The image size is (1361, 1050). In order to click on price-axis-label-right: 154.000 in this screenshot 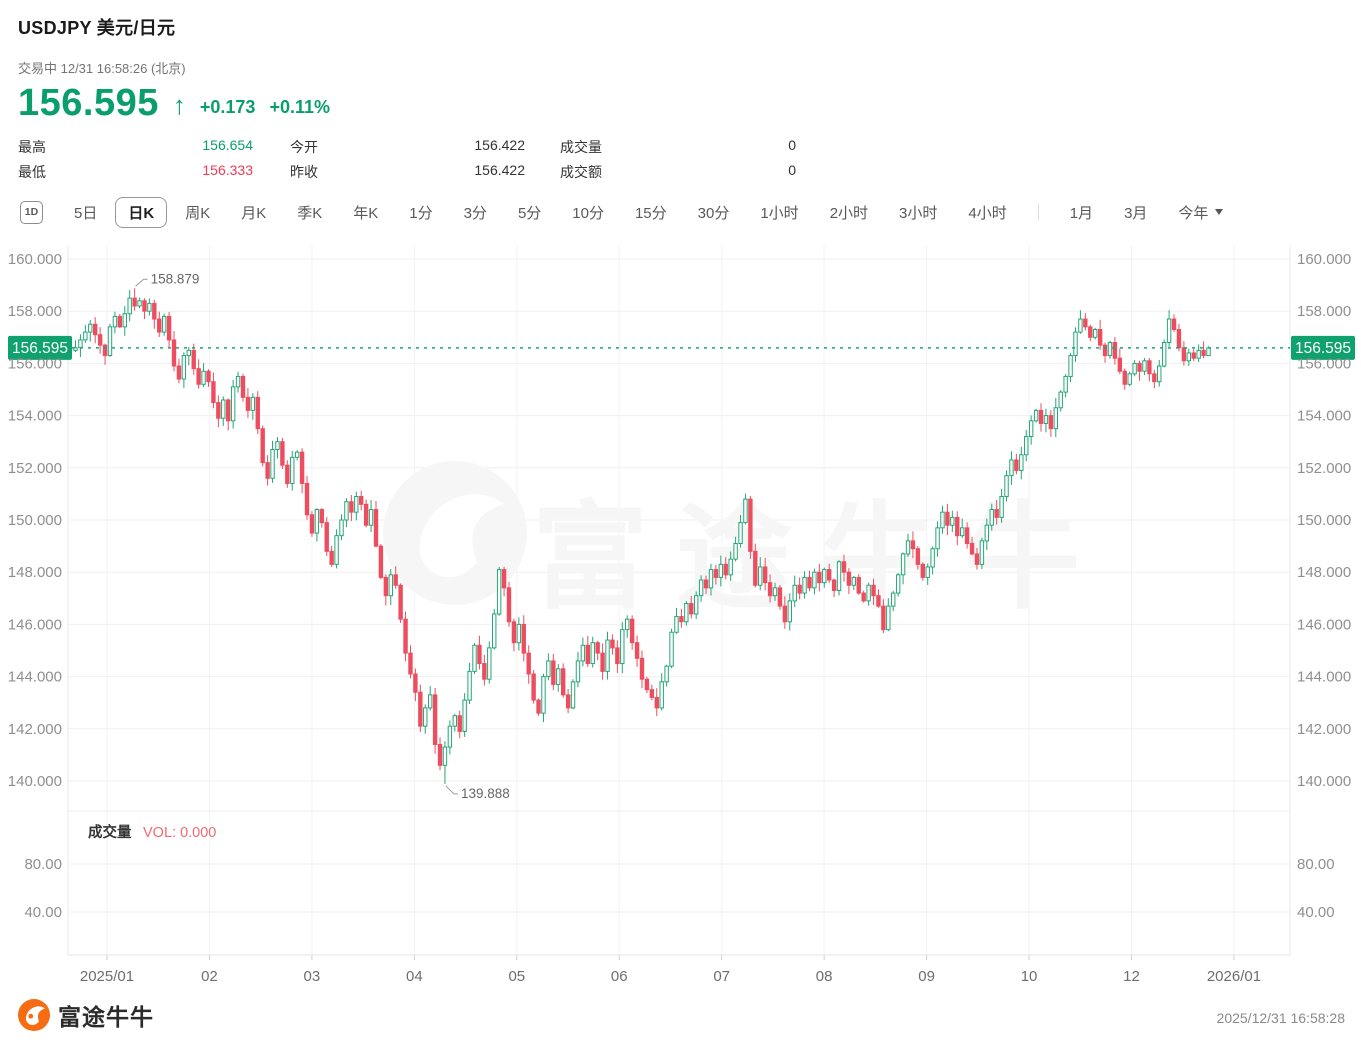, I will do `click(1324, 416)`.